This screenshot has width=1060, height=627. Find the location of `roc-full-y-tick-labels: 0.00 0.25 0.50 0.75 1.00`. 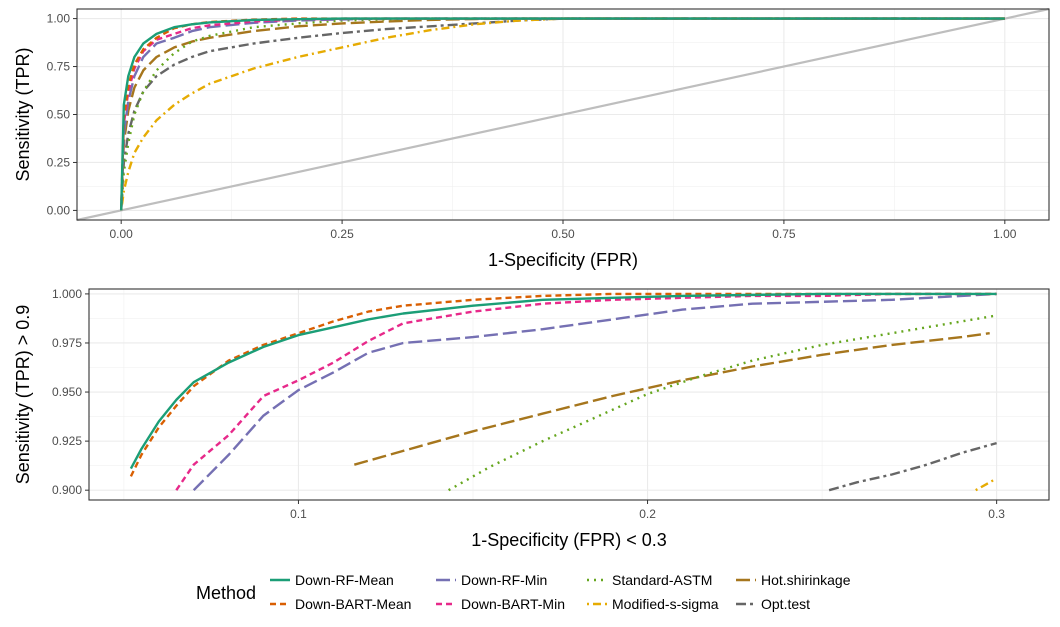

roc-full-y-tick-labels: 0.00 0.25 0.50 0.75 1.00 is located at coordinates (62, 114).